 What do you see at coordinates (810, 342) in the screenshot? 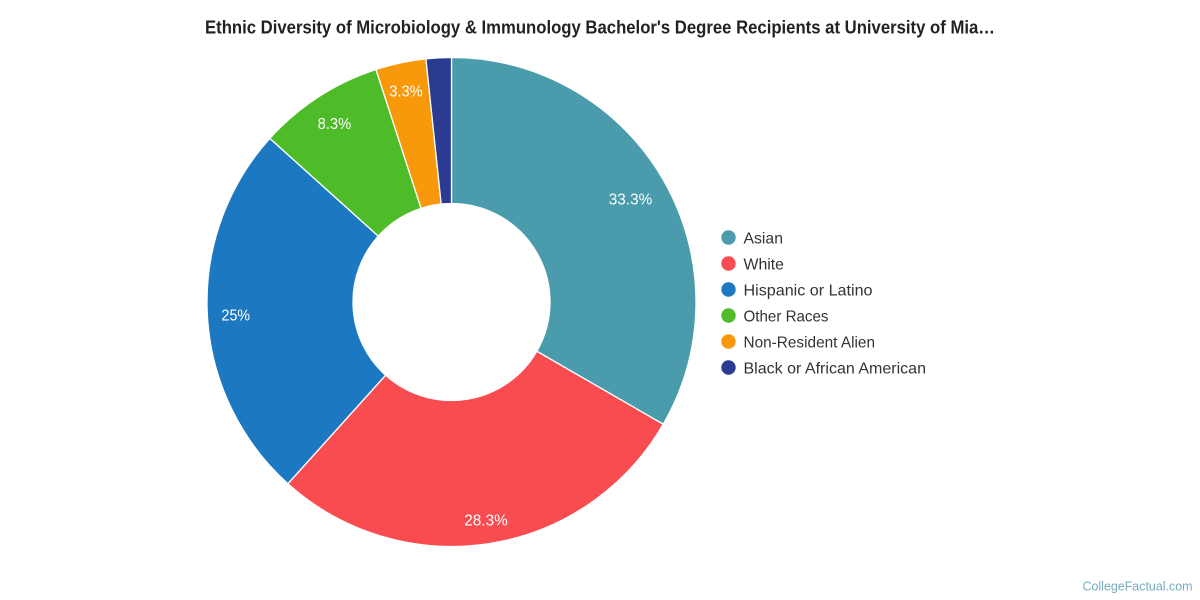
I see `svg-text: Non-Resident Alien` at bounding box center [810, 342].